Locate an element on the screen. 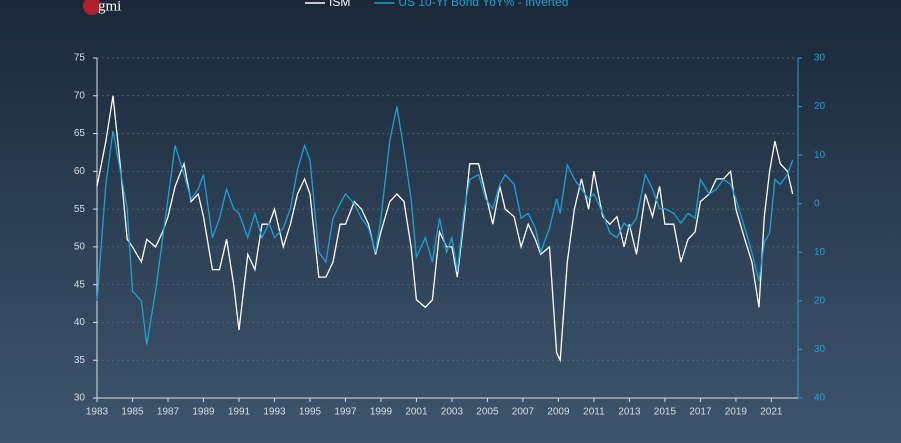  x-tick-label: 2005 is located at coordinates (487, 412).